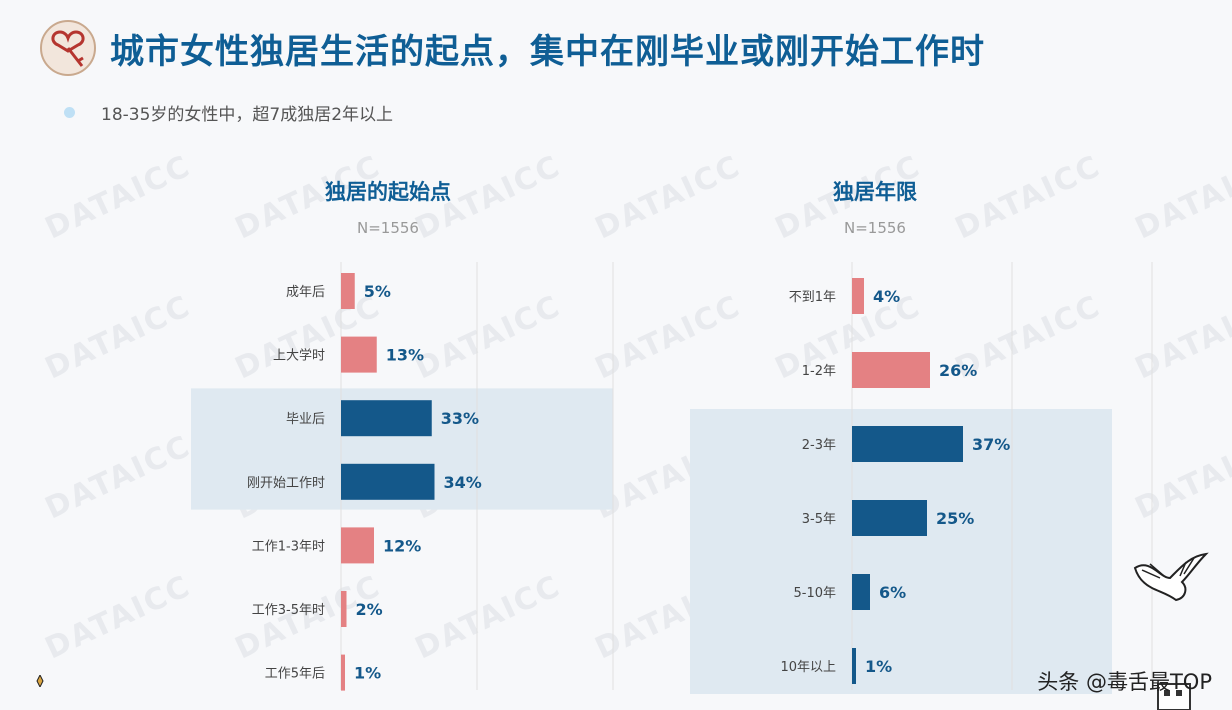 This screenshot has height=710, width=1232. I want to click on page-title: 城市女性独居生活的起点，集中在刚毕业或刚开始工作时, so click(547, 52).